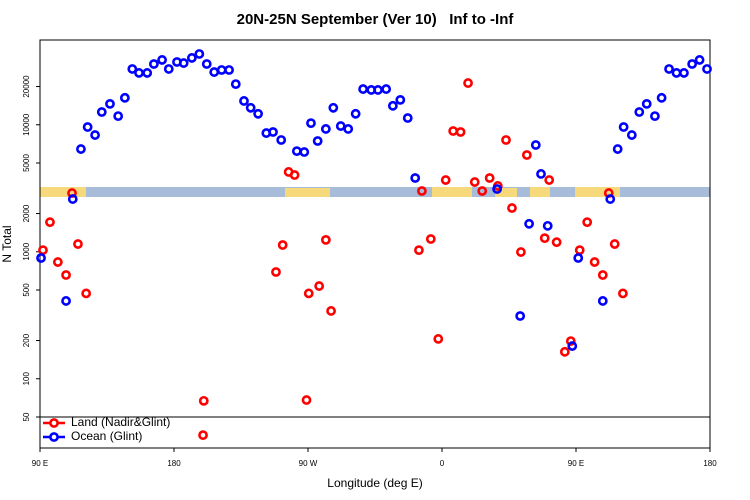 The image size is (750, 500). I want to click on y-tick-label: 1000, so click(26, 251).